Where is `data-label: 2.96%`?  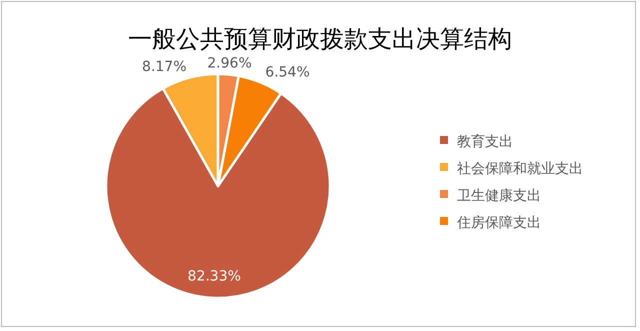 data-label: 2.96% is located at coordinates (229, 64).